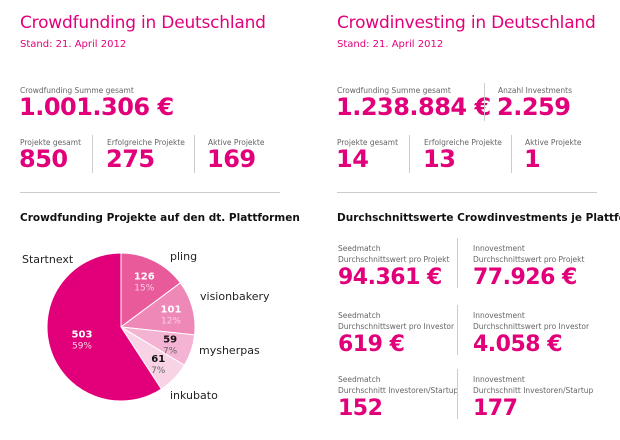  Describe the element at coordinates (413, 107) in the screenshot. I see `right-total-value: 1.238.884 €` at that location.